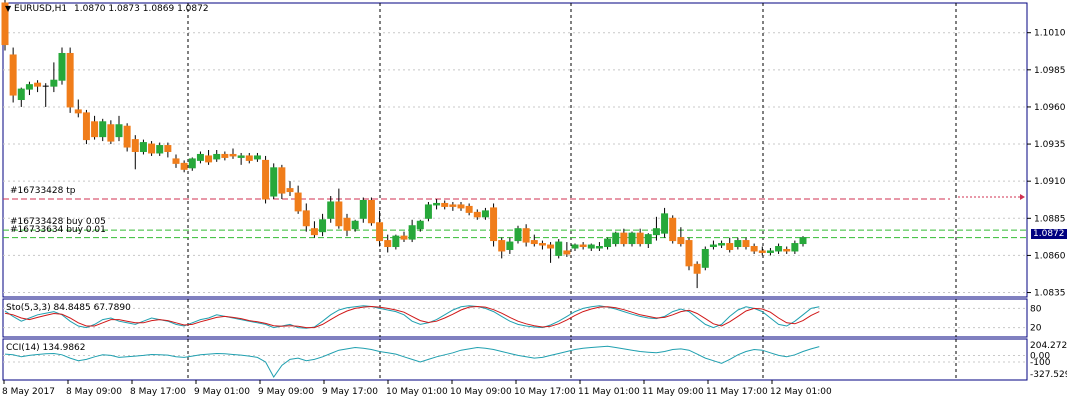  Describe the element at coordinates (58, 230) in the screenshot. I see `order-label-buy-001: #16733634 buy 0.01` at that location.